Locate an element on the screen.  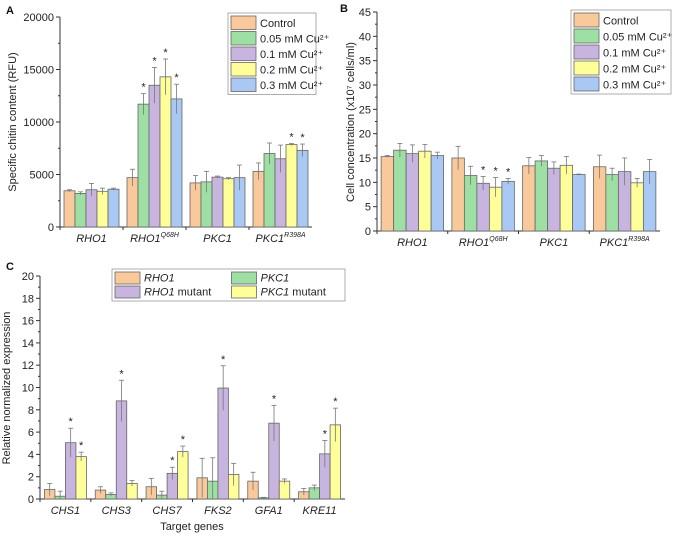
legend-label: Control is located at coordinates (277, 24).